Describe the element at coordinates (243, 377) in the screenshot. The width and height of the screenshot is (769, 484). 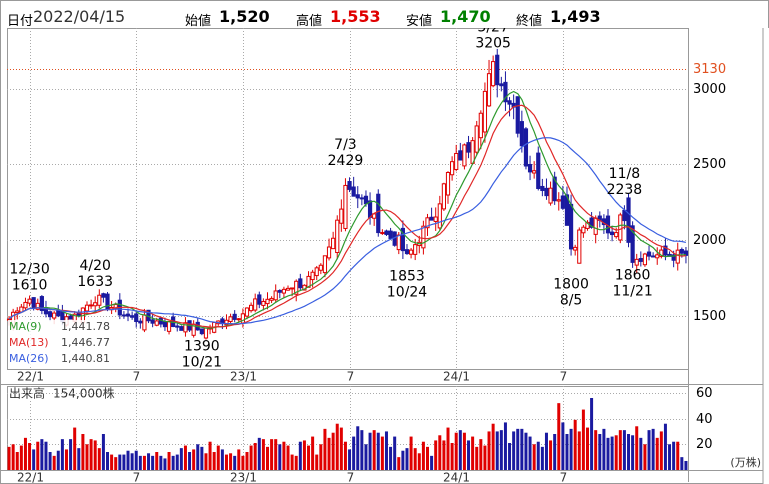
I see `price-x-label: 23/1` at that location.